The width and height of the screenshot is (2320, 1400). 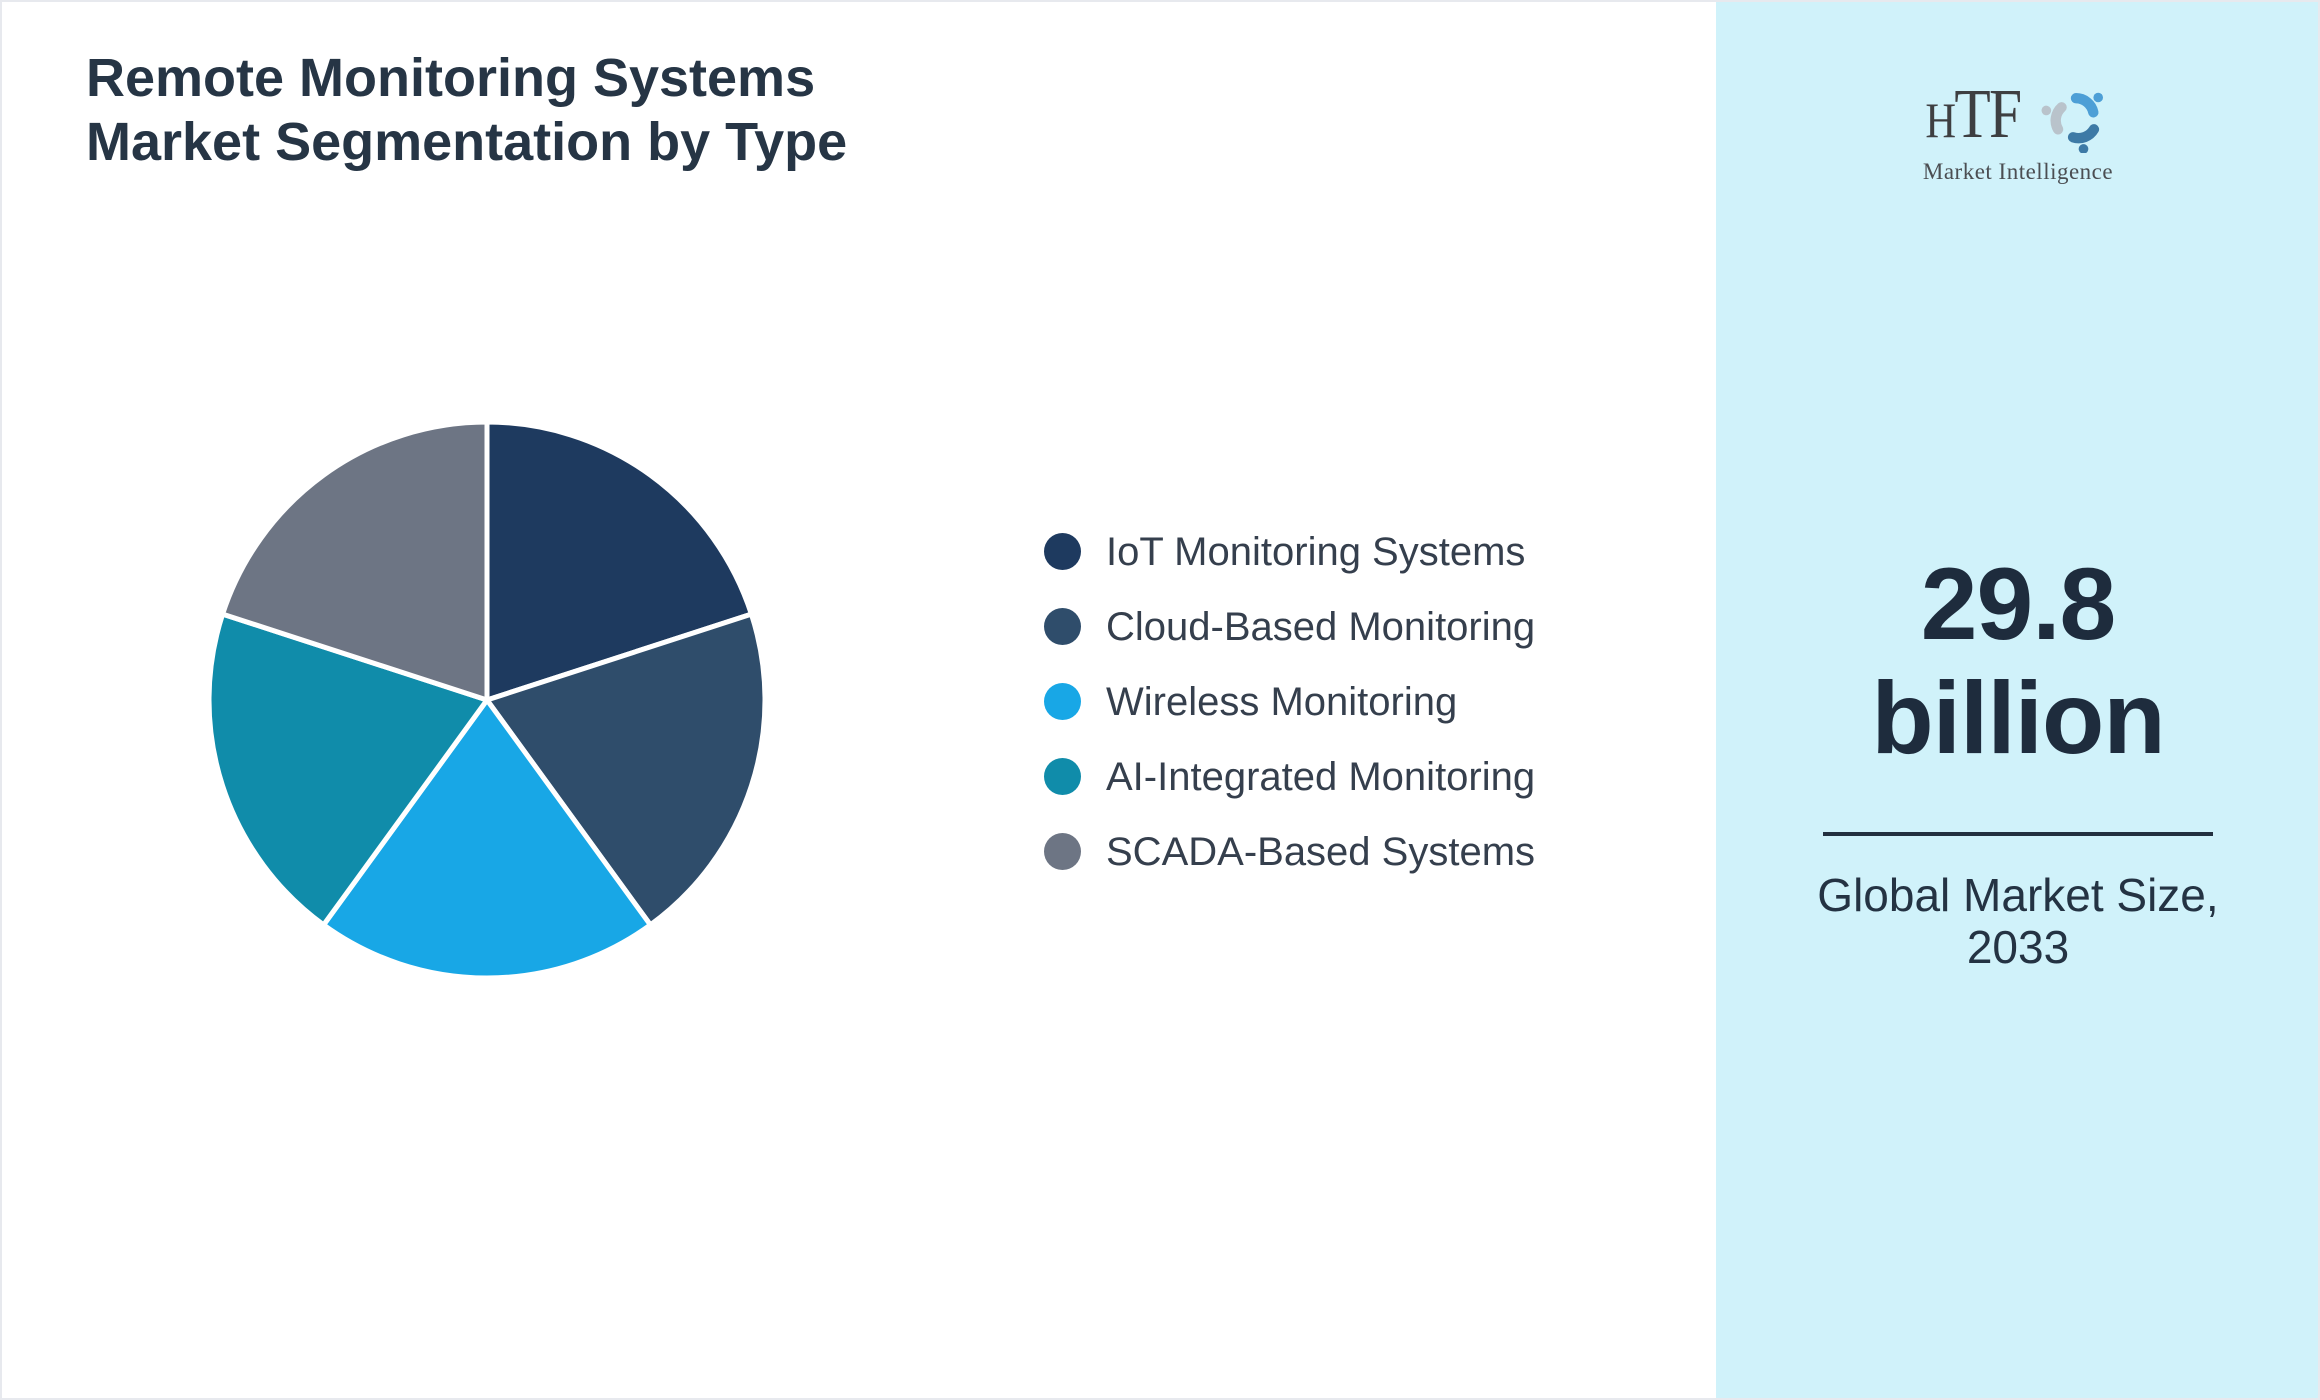 I want to click on market-size-value: 29.8 billion, so click(x=2018, y=661).